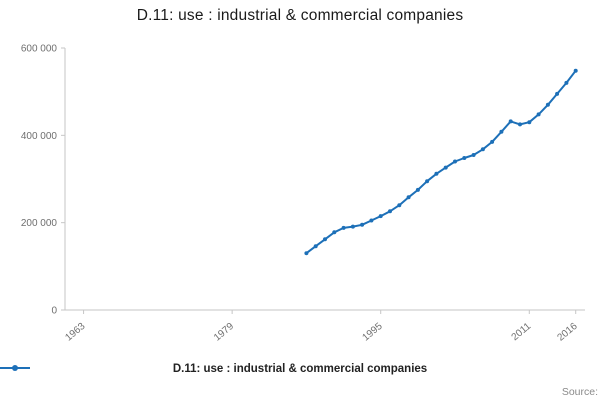 This screenshot has height=400, width=600. What do you see at coordinates (39, 49) in the screenshot?
I see `svg-text: 600 000` at bounding box center [39, 49].